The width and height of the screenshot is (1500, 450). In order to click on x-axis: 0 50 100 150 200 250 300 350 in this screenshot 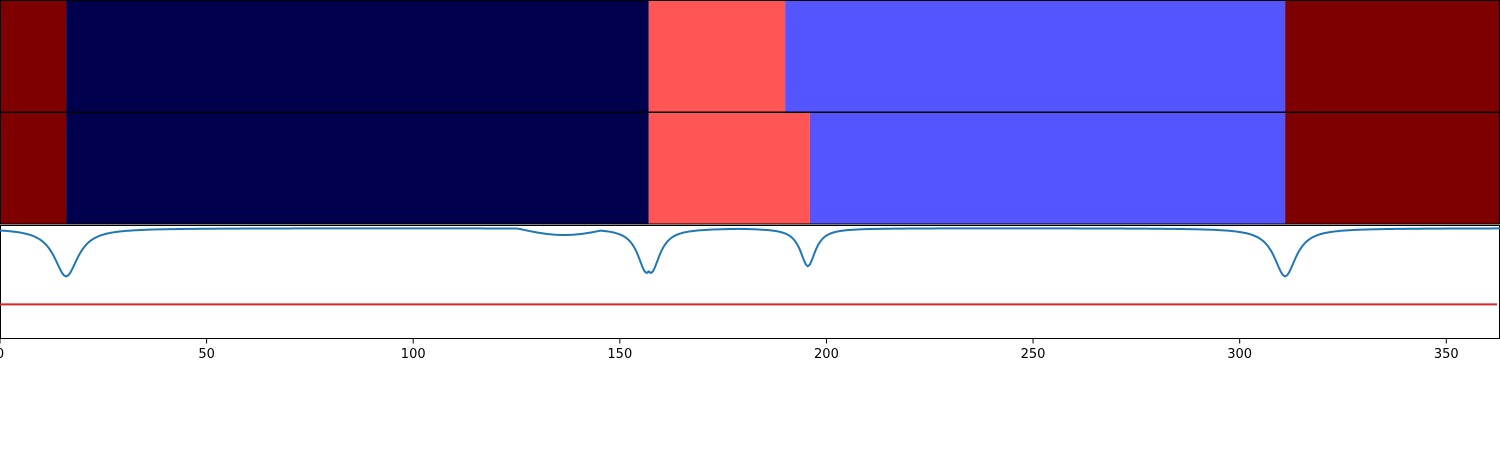, I will do `click(729, 350)`.